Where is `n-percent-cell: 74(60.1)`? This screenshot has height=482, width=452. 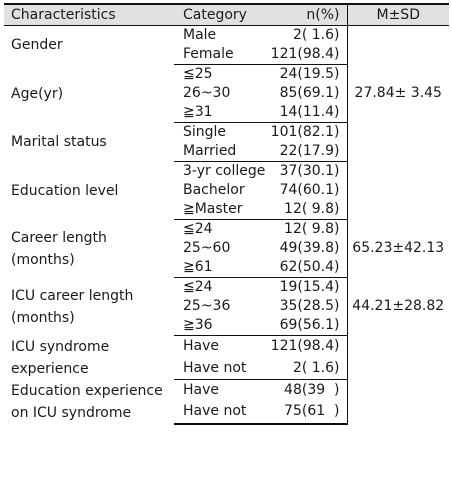 n-percent-cell: 74(60.1) is located at coordinates (309, 190).